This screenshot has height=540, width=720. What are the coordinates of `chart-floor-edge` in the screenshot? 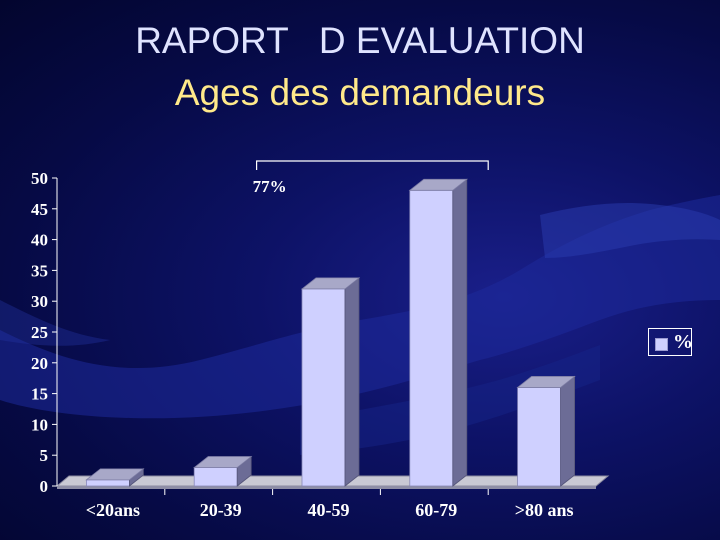 It's located at (326, 487).